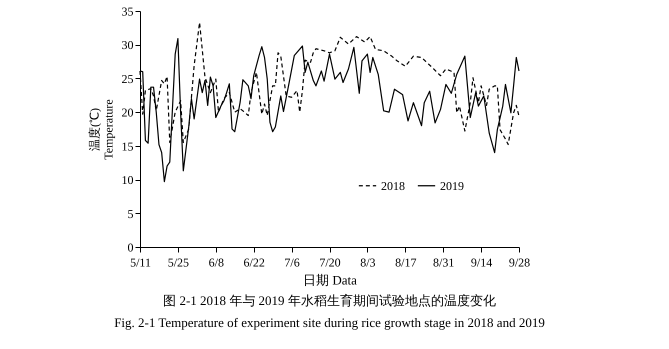  I want to click on y-axis-title: 温度(℃) Temperature, so click(102, 129).